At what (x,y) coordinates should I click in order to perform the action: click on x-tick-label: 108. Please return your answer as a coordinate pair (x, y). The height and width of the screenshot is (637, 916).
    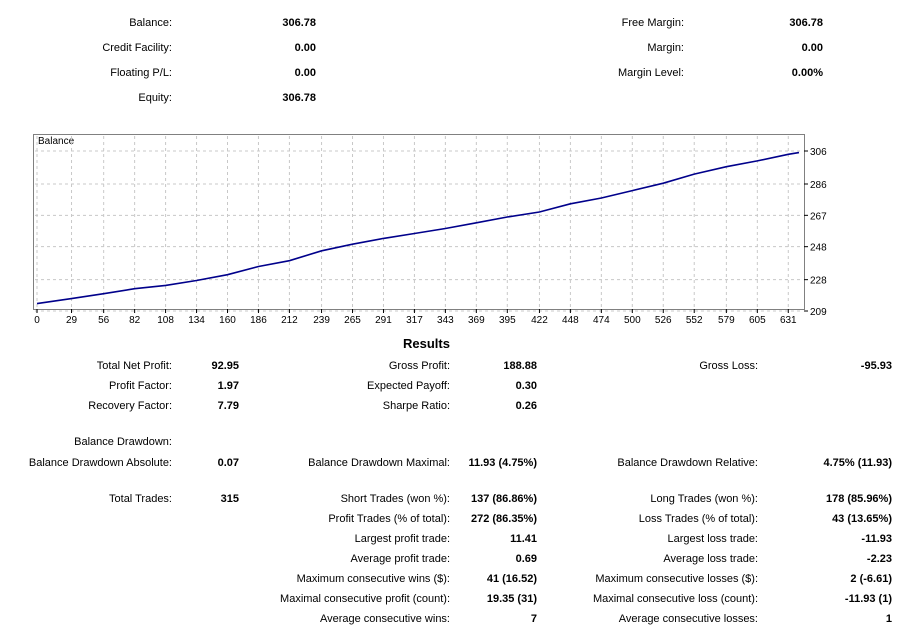
    Looking at the image, I should click on (165, 320).